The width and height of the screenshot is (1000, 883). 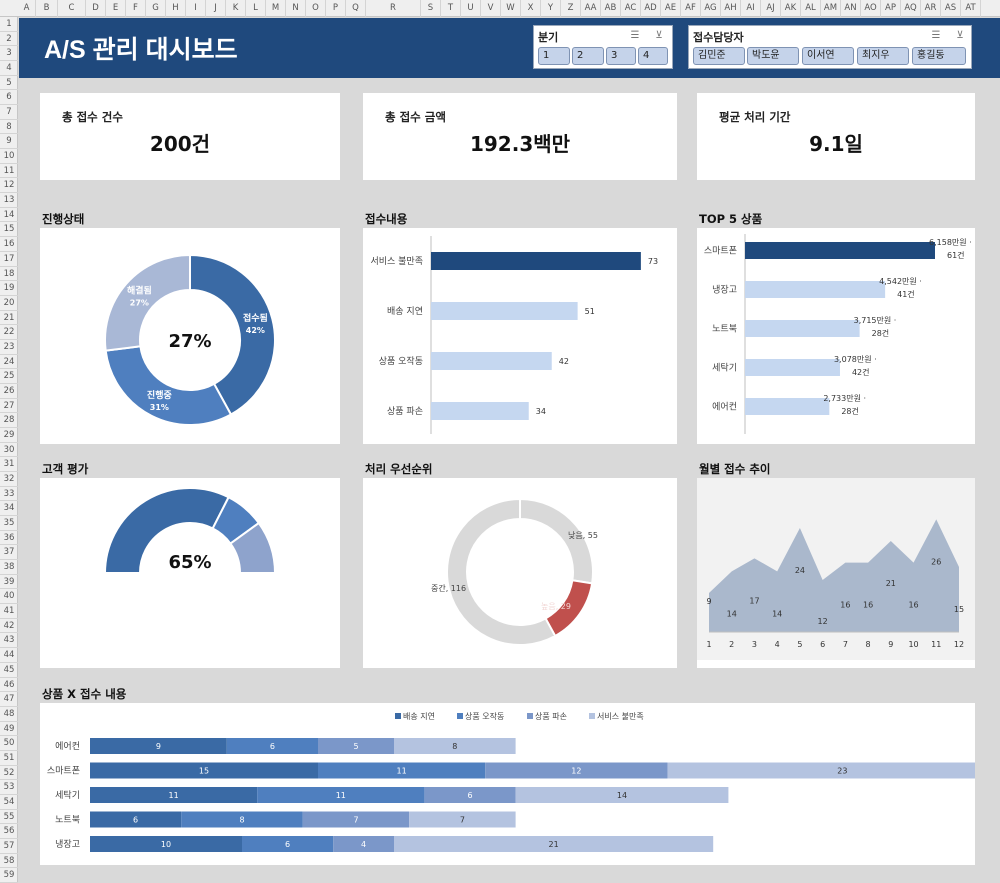 I want to click on row-header-4: 4, so click(x=9, y=68).